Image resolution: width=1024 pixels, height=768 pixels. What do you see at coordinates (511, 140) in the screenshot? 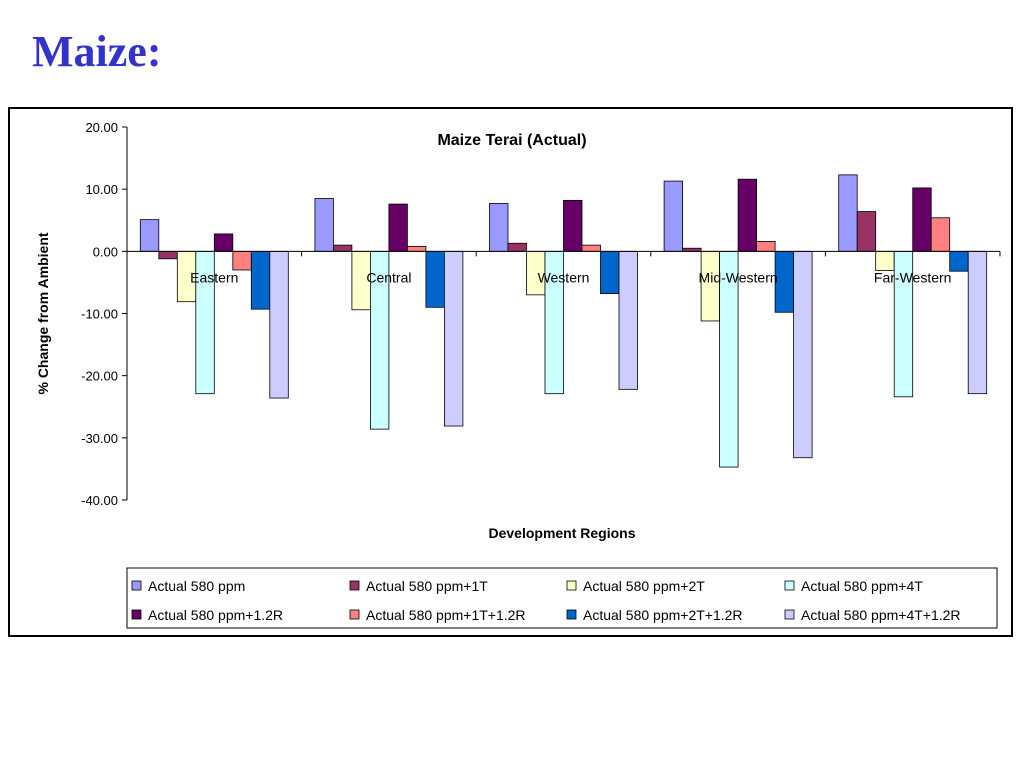
I see `chart-title: Maize Terai (Actual)` at bounding box center [511, 140].